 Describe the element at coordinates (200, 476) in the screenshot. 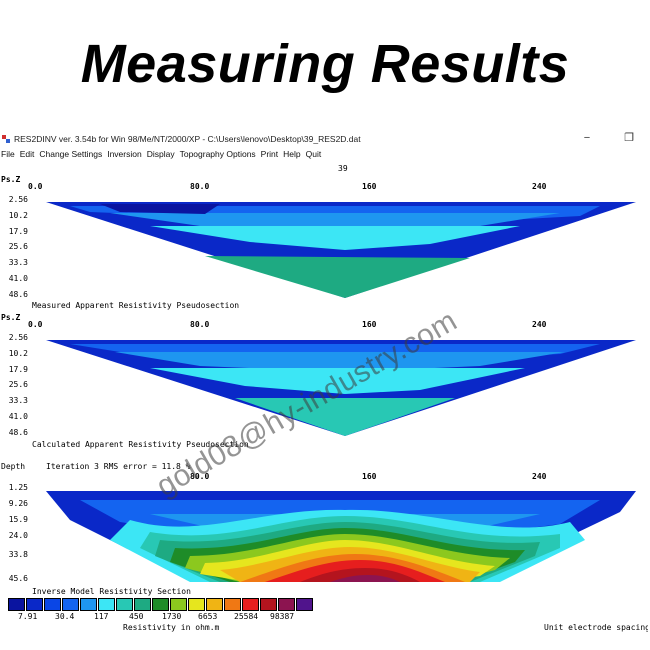

I see `x-tick-2c: 80.0` at that location.